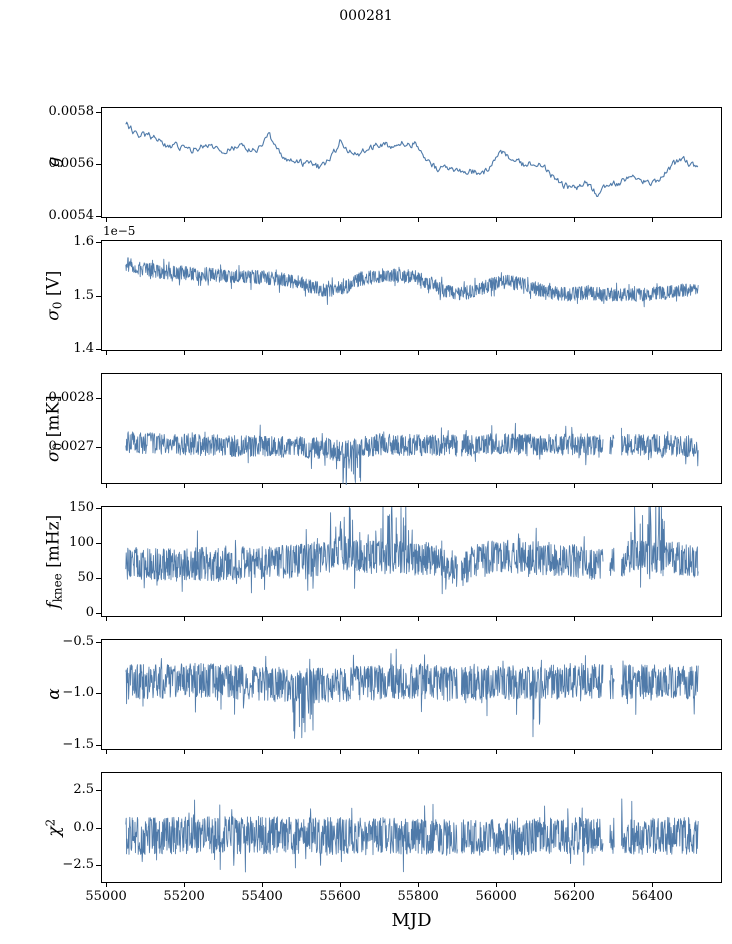 Image resolution: width=732 pixels, height=944 pixels. What do you see at coordinates (78, 693) in the screenshot?
I see `y-tick-label-alpha: −1.0` at bounding box center [78, 693].